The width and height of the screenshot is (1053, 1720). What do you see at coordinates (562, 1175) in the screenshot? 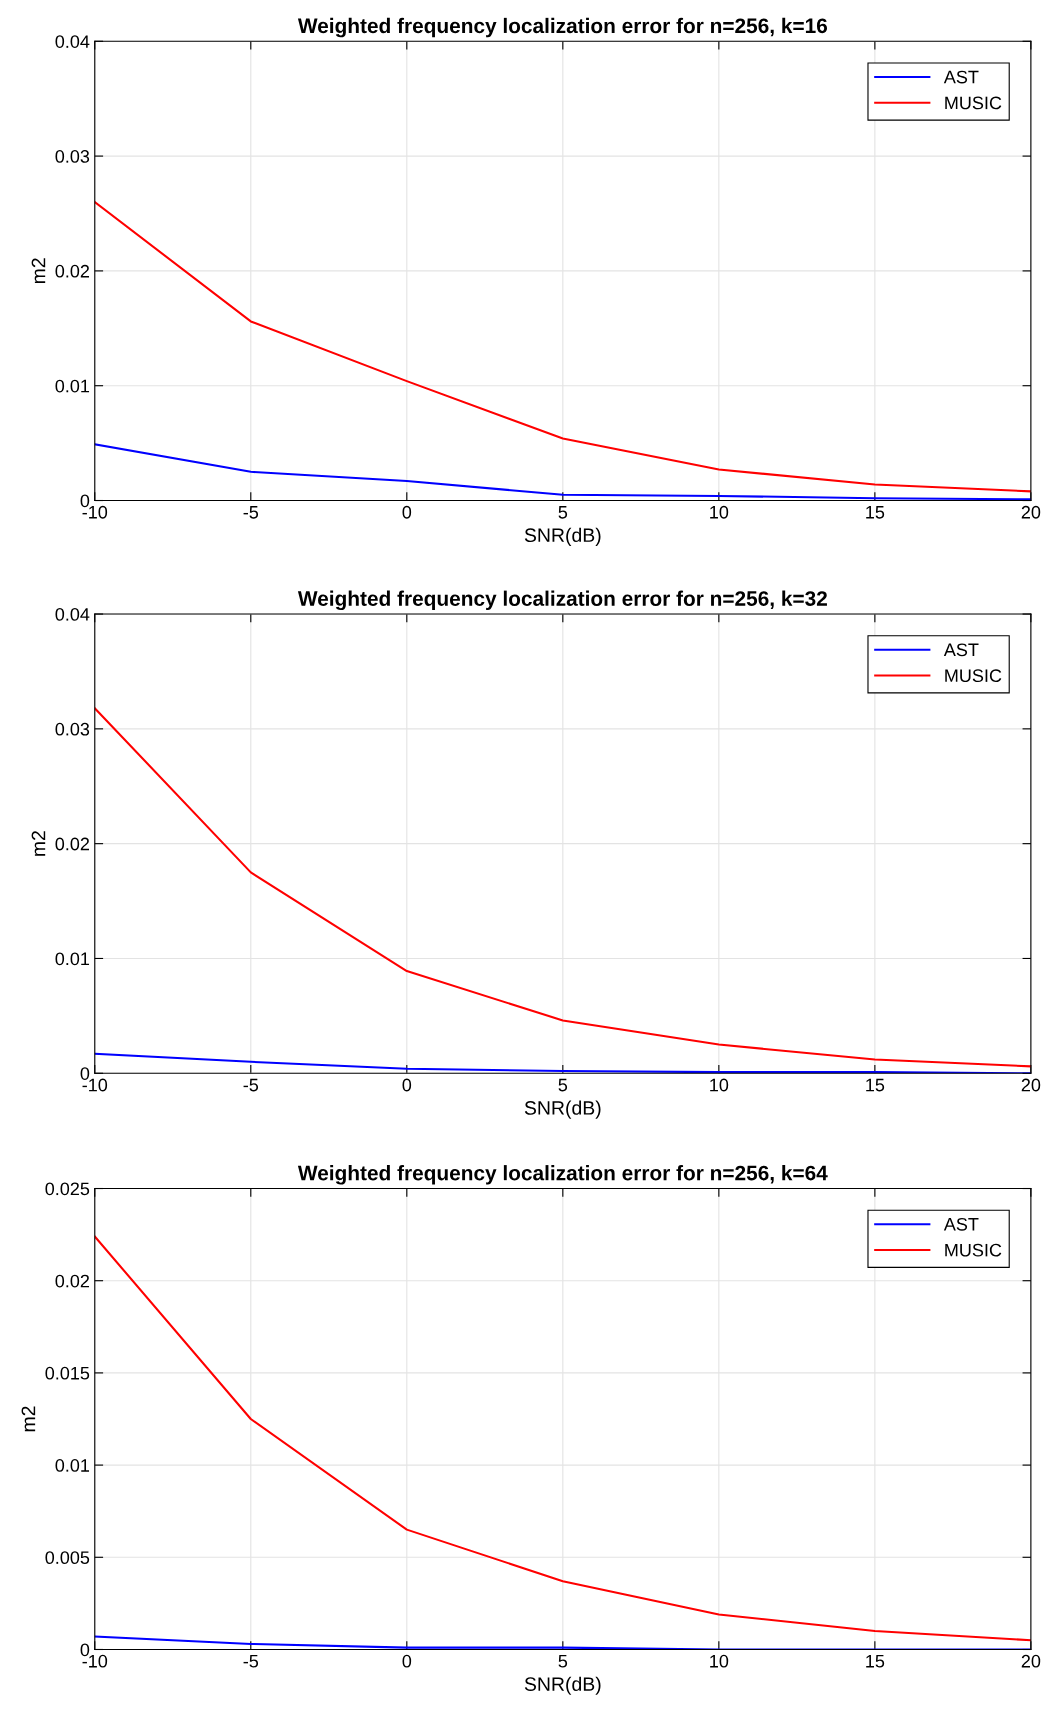
I see `chart-title: Weighted frequency localization error for n=256, k=64` at bounding box center [562, 1175].